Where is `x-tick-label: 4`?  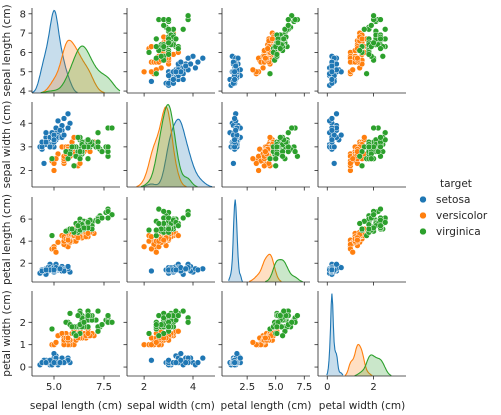 x-tick-label: 4 is located at coordinates (193, 387).